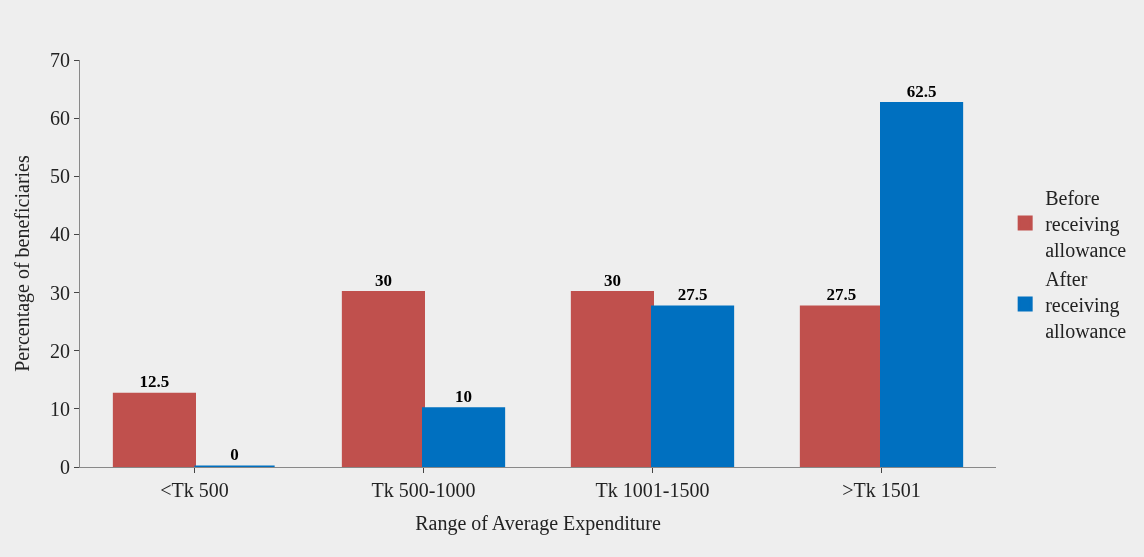  Describe the element at coordinates (921, 91) in the screenshot. I see `data-label: 62.5` at that location.